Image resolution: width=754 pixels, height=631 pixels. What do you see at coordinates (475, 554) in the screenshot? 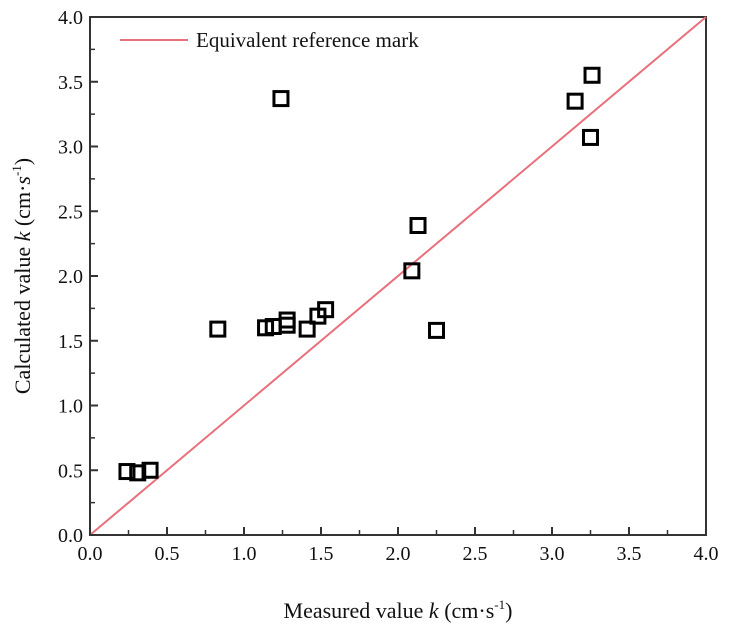
I see `x-tick-label: 2.5` at bounding box center [475, 554].